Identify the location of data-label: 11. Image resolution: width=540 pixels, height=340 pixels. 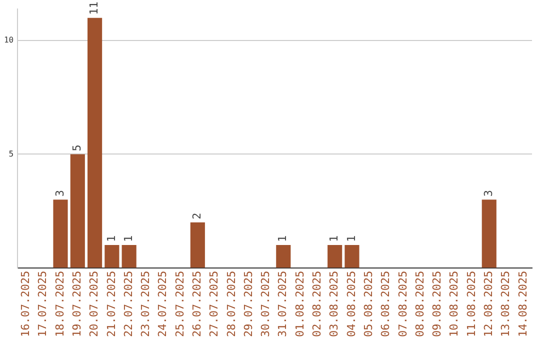
(94, 8).